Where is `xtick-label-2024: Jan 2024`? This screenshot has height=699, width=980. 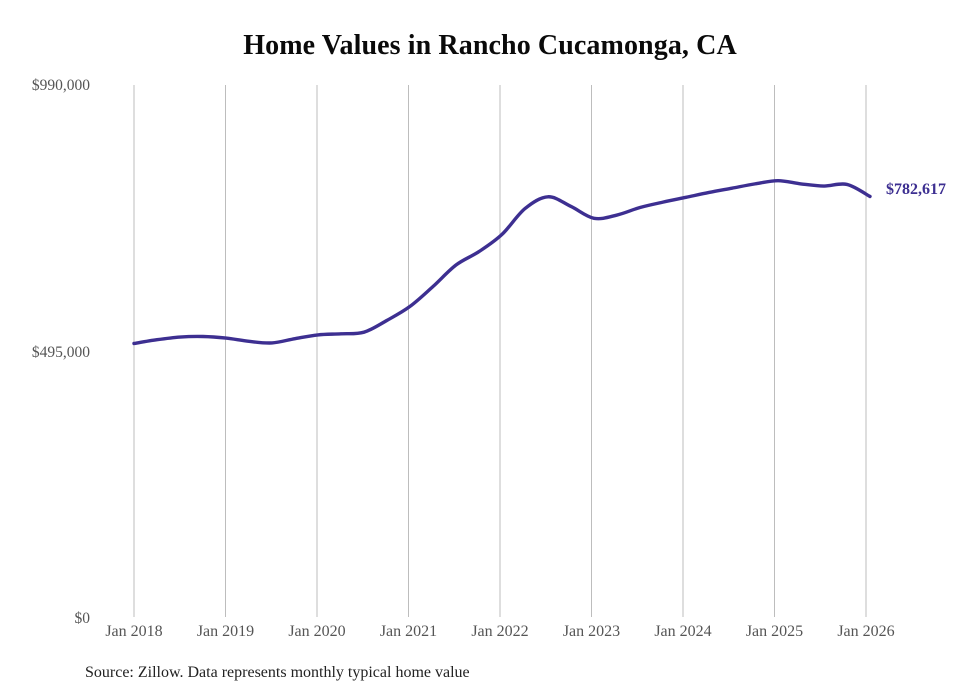
xtick-label-2024: Jan 2024 is located at coordinates (683, 631).